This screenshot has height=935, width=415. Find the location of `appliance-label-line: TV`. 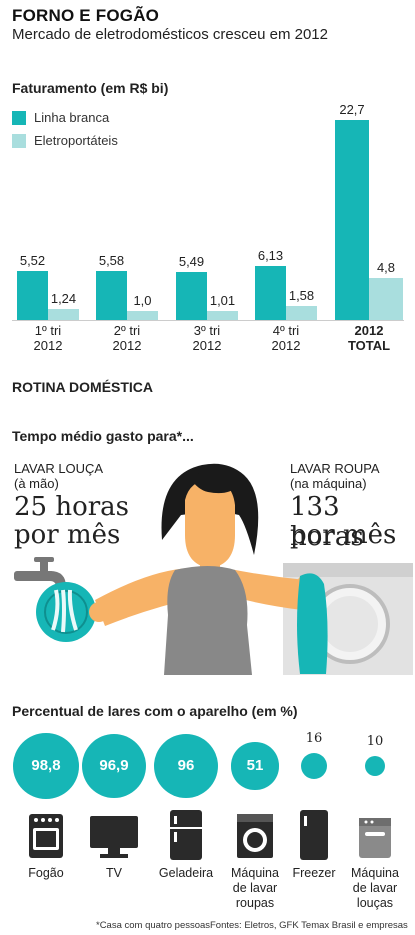

appliance-label-line: TV is located at coordinates (114, 873).